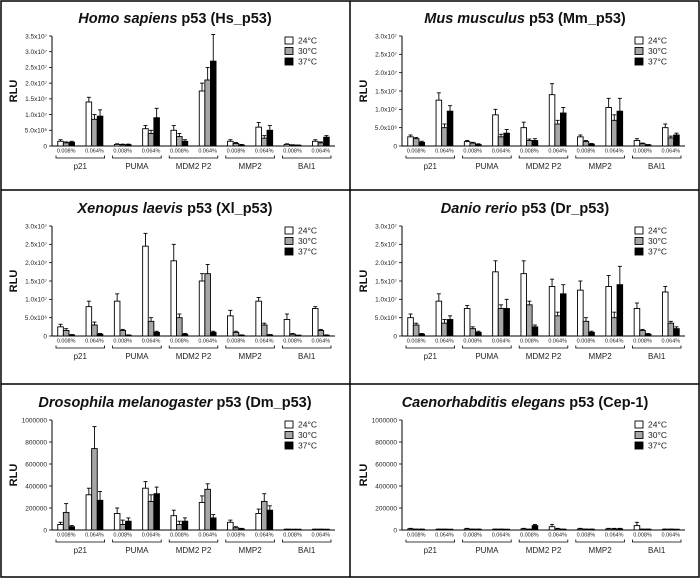 Image resolution: width=700 pixels, height=578 pixels. Describe the element at coordinates (386, 486) in the screenshot. I see `y-tick-label: 400000` at that location.